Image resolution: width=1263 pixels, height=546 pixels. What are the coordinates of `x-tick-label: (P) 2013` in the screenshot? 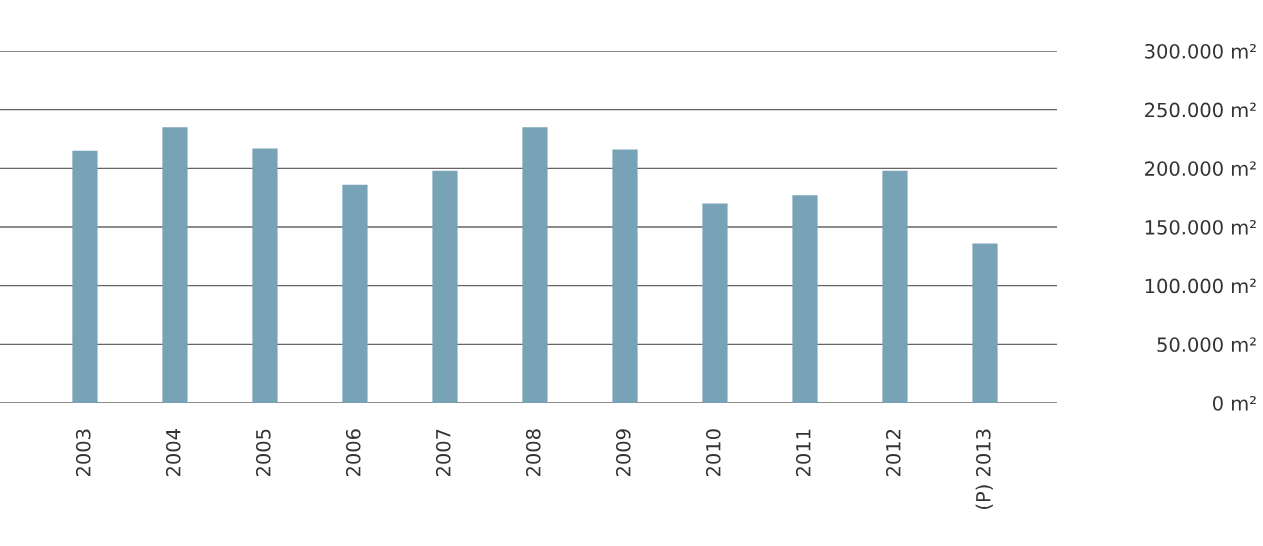 It's located at (984, 469).